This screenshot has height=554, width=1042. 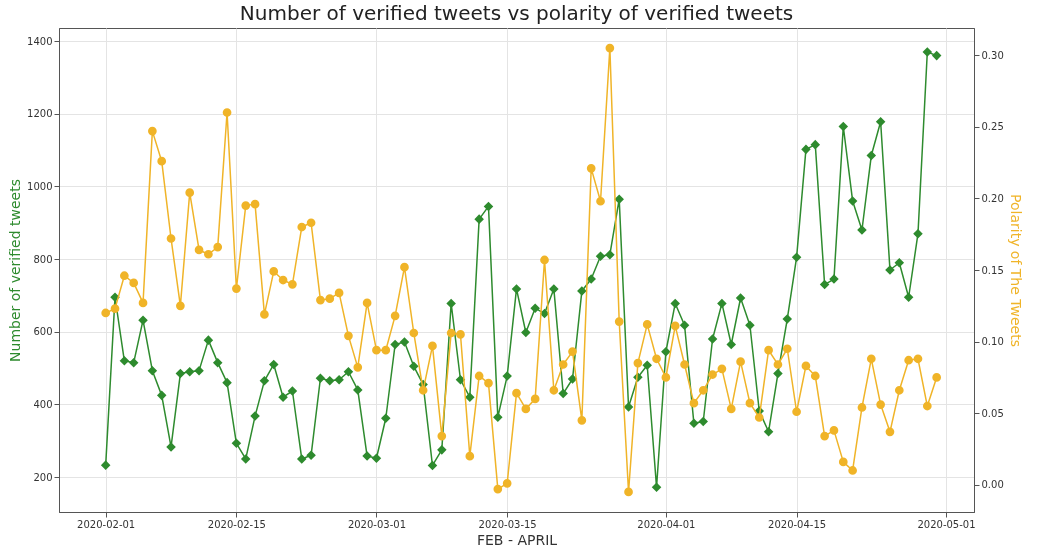 What do you see at coordinates (507, 524) in the screenshot?
I see `x-tick-label: 2020-03-15` at bounding box center [507, 524].